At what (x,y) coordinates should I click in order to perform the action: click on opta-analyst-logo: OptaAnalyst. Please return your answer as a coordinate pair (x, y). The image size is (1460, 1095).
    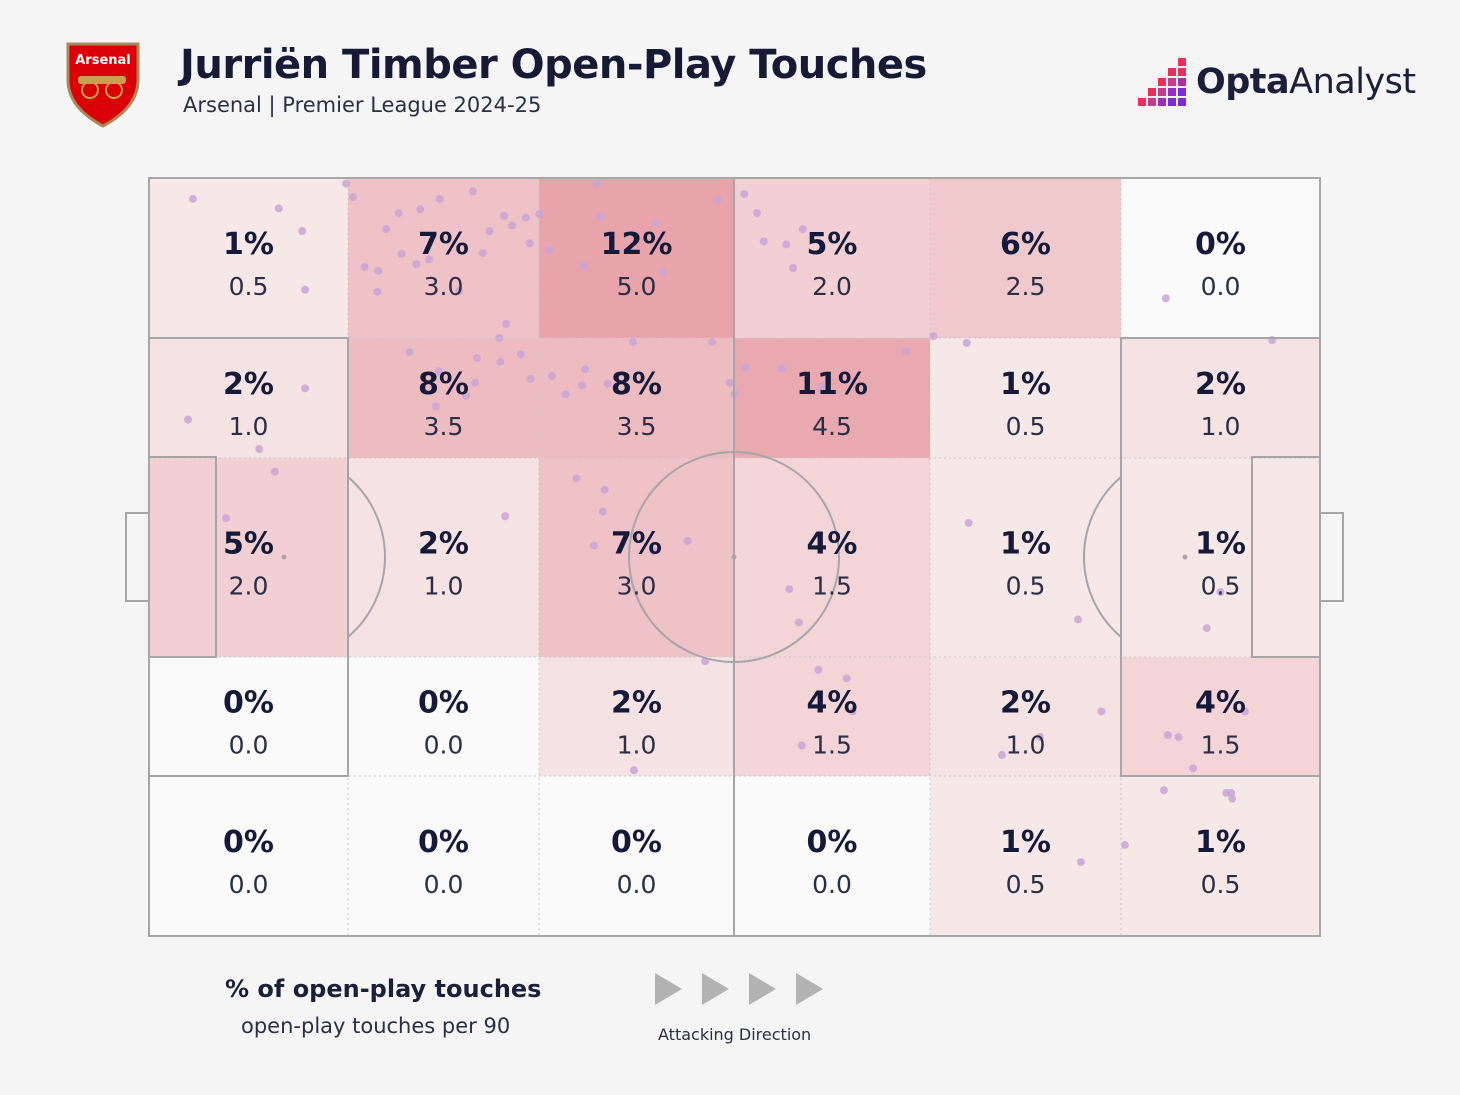
    Looking at the image, I should click on (1276, 83).